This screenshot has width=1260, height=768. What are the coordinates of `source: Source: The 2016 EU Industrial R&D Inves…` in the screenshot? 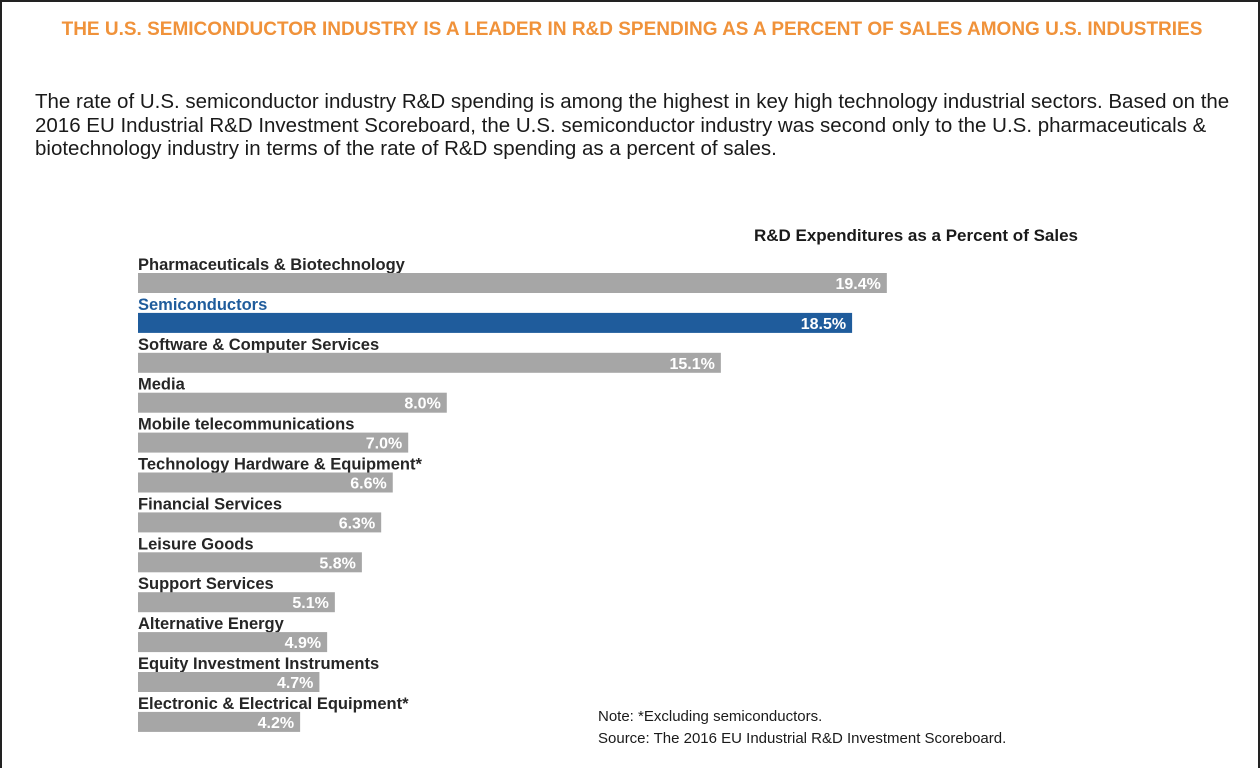 It's located at (802, 738).